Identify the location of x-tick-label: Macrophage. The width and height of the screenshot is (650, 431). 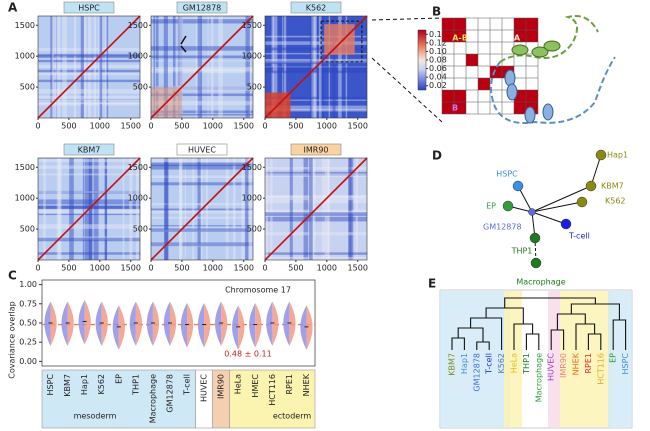
(152, 398).